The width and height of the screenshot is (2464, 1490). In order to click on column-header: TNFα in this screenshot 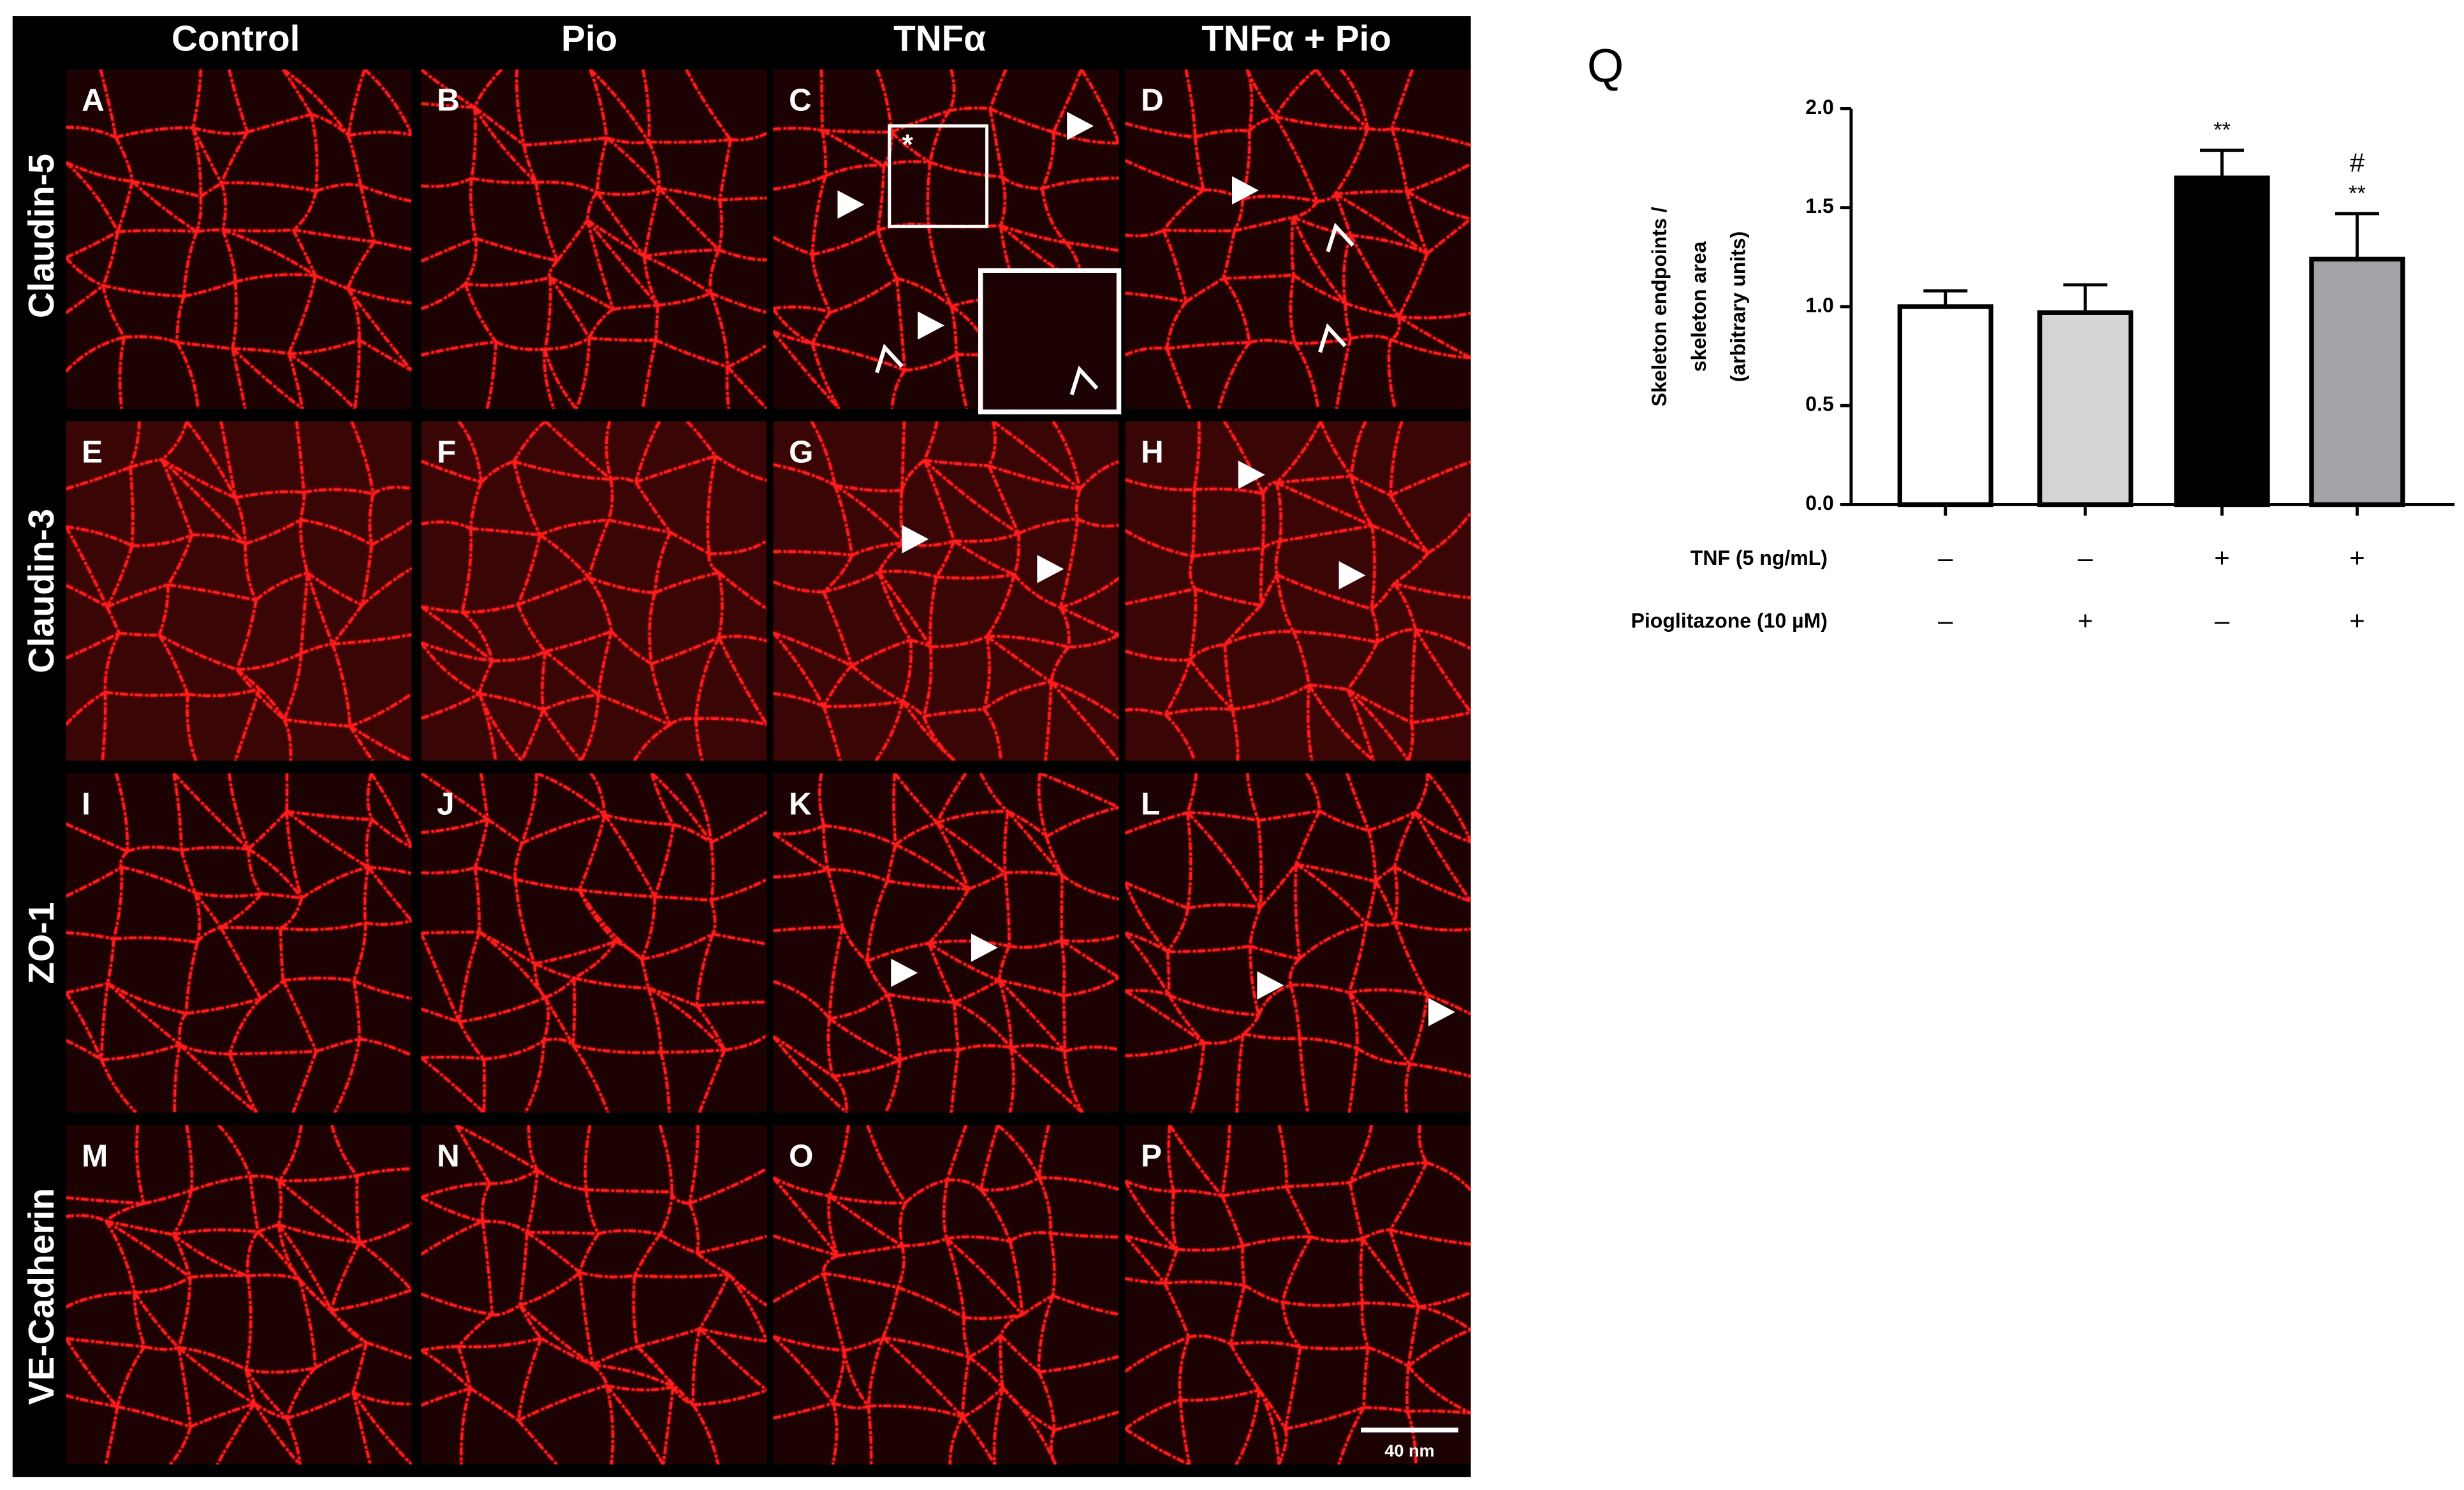, I will do `click(939, 38)`.